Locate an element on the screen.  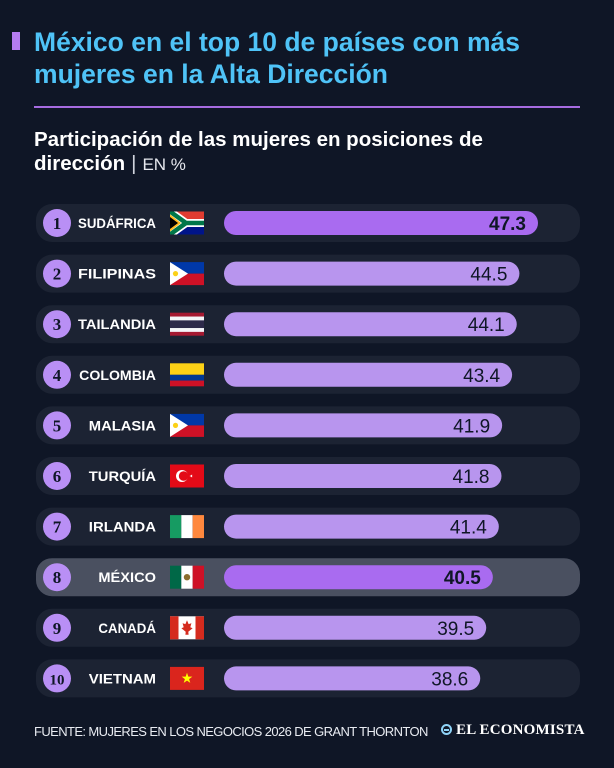
value-label: 44.1 is located at coordinates (486, 325).